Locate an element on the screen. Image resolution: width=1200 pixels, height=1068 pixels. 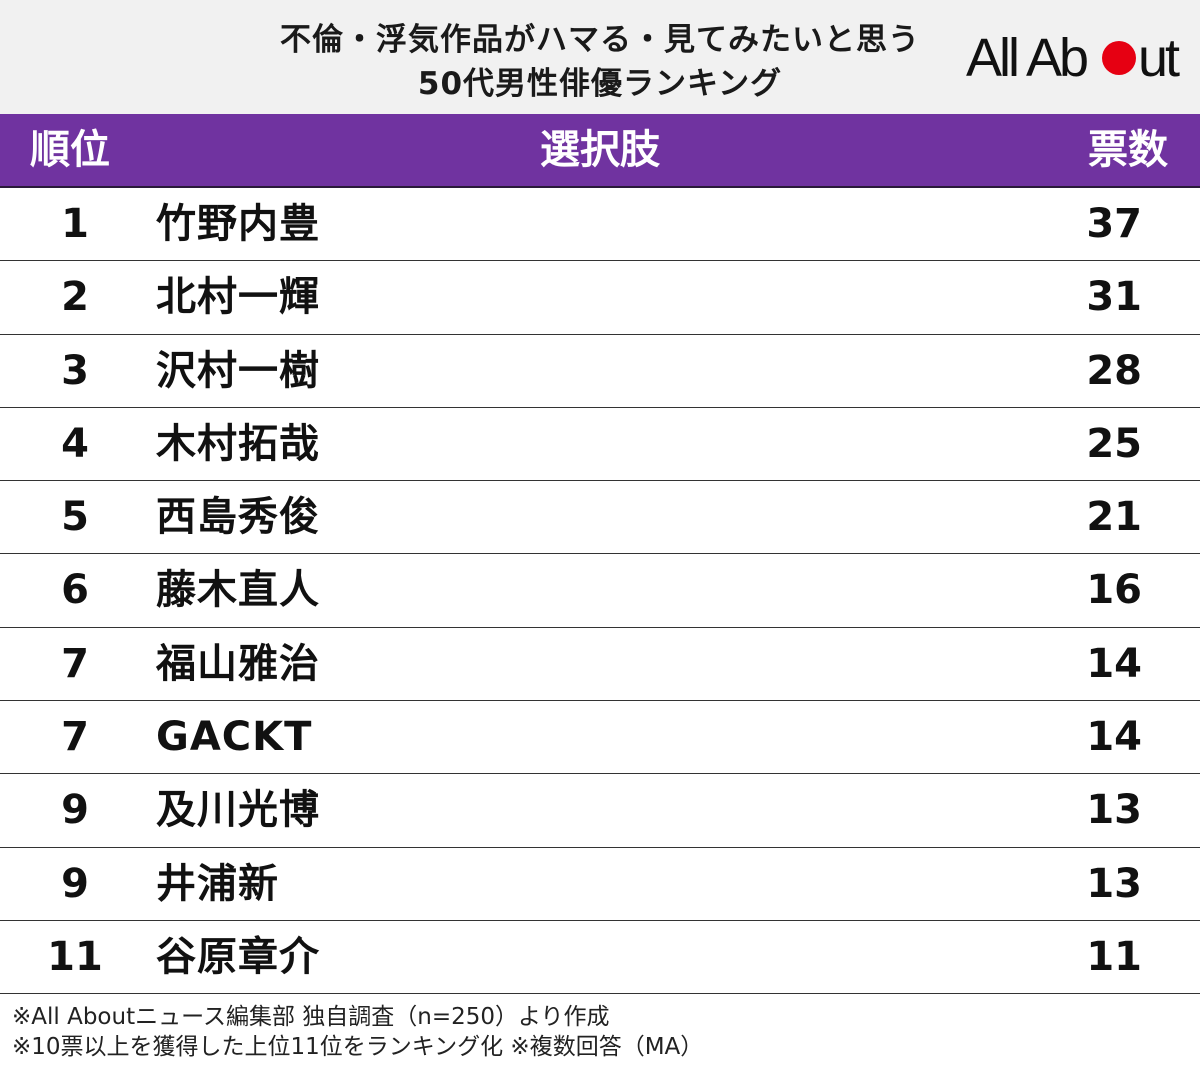
table-row: 7 福山雅治 14 is located at coordinates (600, 665).